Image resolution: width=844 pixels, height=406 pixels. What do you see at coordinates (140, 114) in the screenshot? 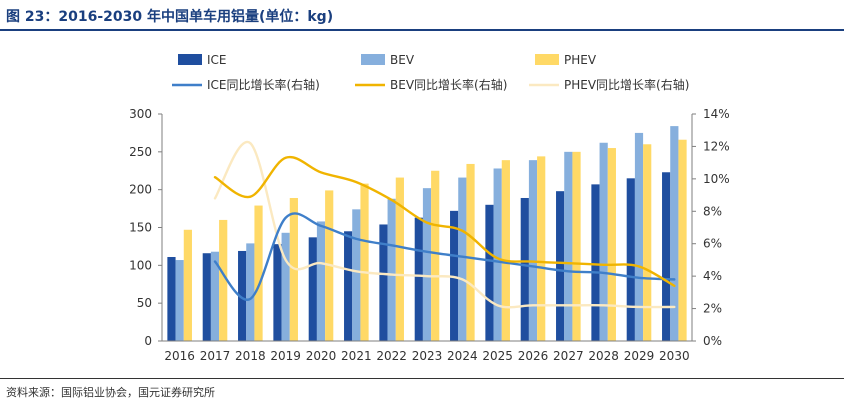
I see `left-tick-label: 300` at bounding box center [140, 114].